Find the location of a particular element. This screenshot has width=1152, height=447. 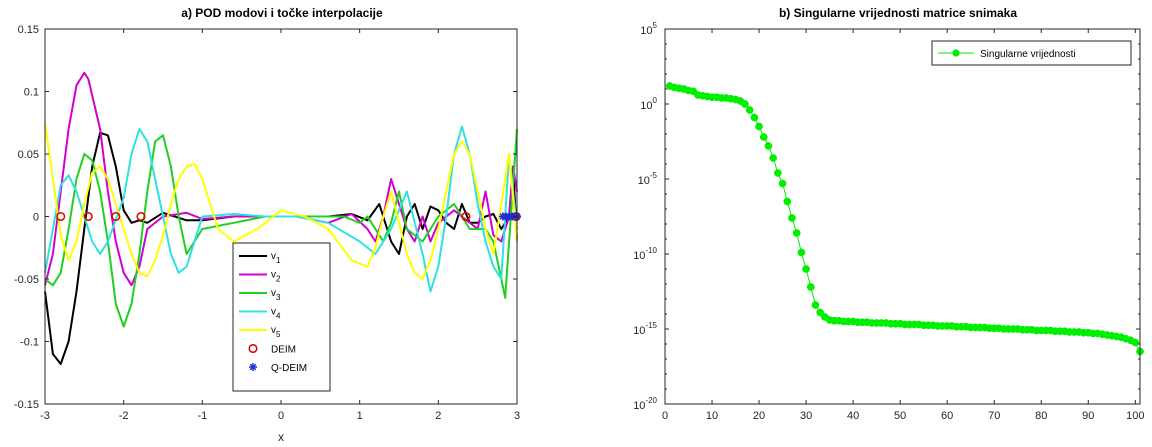

x-tick-label: 2 is located at coordinates (438, 416).